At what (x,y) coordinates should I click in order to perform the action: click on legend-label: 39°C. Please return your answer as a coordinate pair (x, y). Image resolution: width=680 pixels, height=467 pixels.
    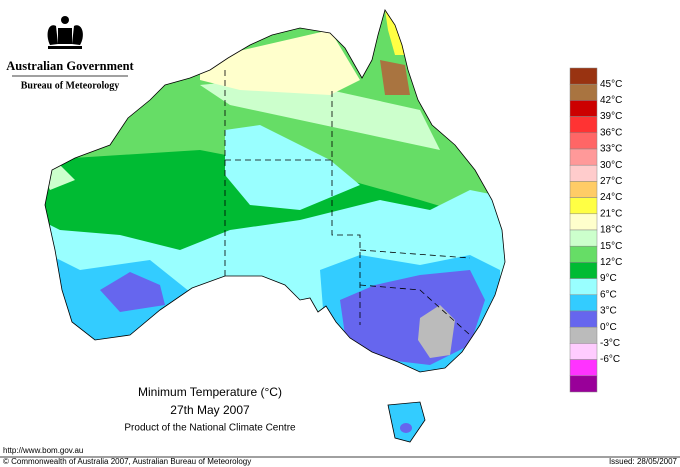
    Looking at the image, I should click on (611, 116).